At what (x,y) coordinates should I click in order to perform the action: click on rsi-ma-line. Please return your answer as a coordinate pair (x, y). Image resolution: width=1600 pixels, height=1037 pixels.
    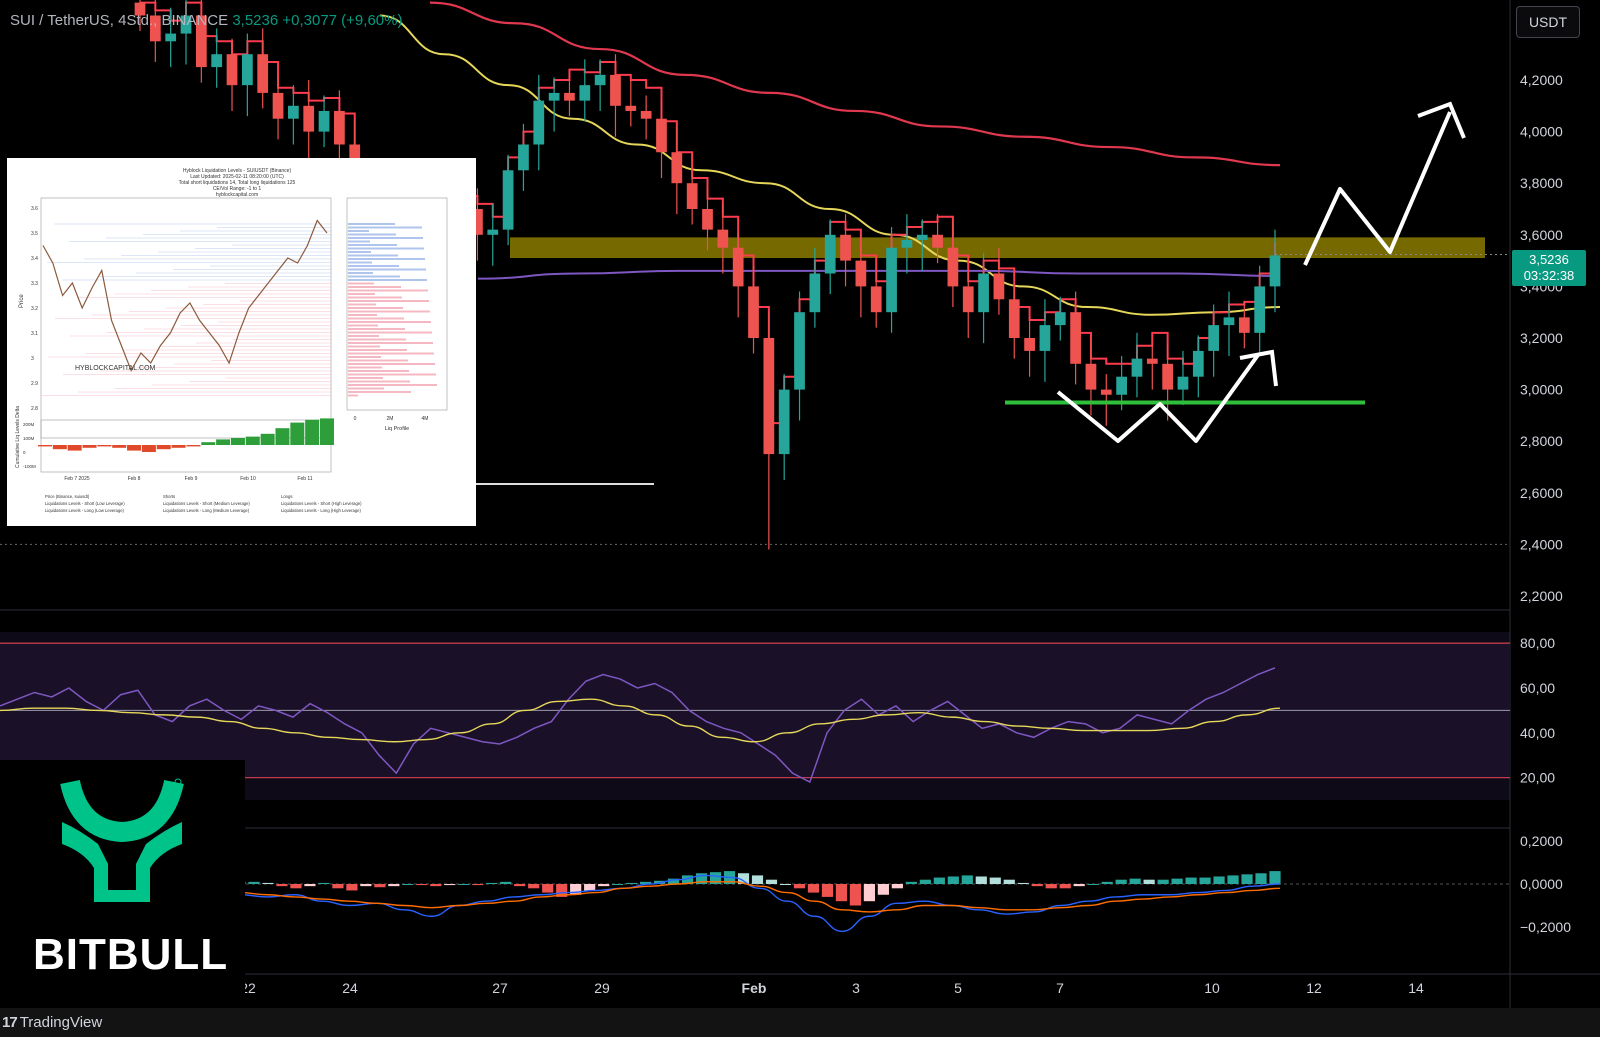
    Looking at the image, I should click on (640, 720).